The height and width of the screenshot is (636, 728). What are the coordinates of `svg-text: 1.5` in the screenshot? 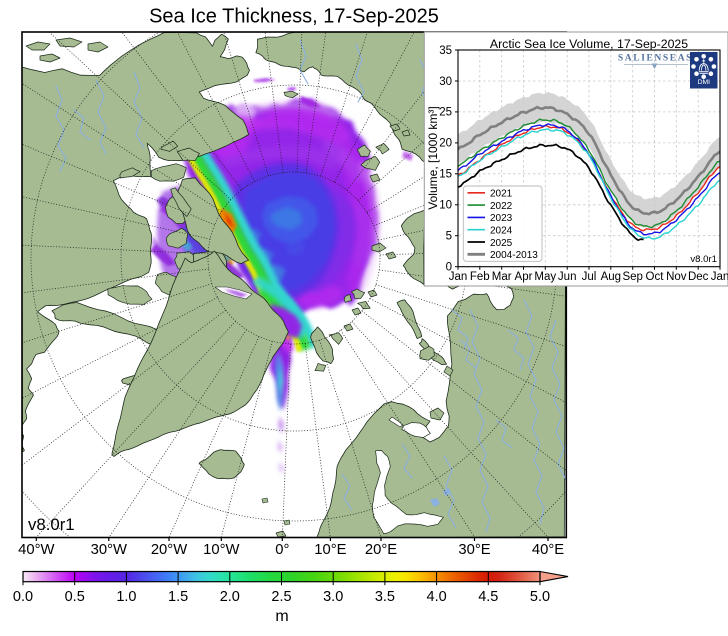 It's located at (178, 597).